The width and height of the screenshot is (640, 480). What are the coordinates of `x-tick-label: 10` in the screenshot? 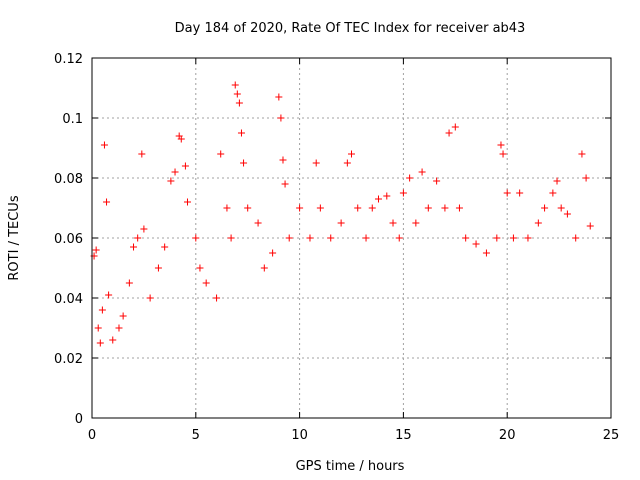 It's located at (299, 435).